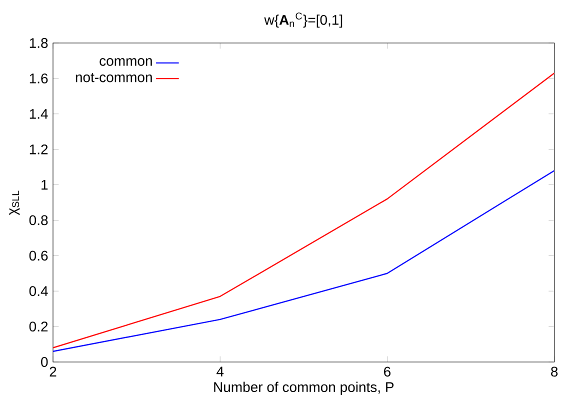 Image resolution: width=567 pixels, height=417 pixels. Describe the element at coordinates (14, 203) in the screenshot. I see `y-axis-title: χ$_{SLL}$` at that location.